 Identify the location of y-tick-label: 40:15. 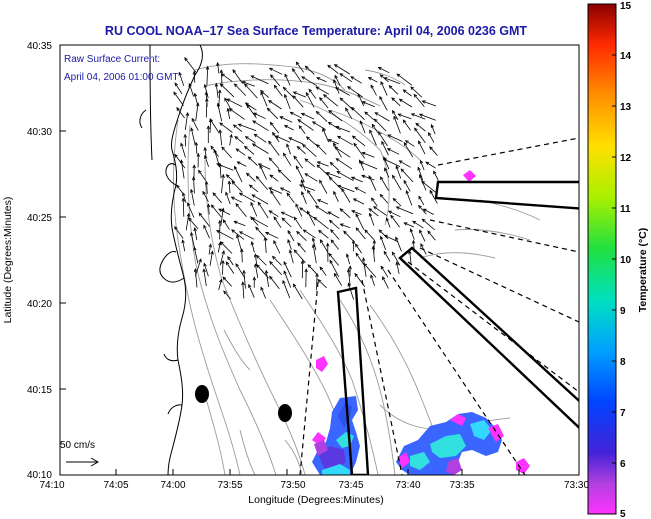
(39, 390).